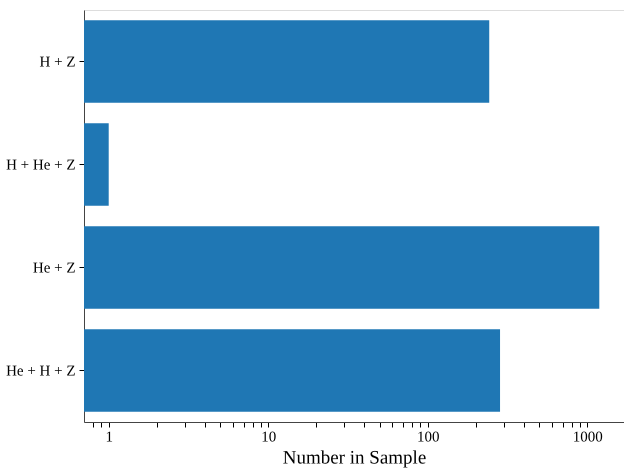 The width and height of the screenshot is (643, 472). I want to click on x-tick-label: 10, so click(268, 438).